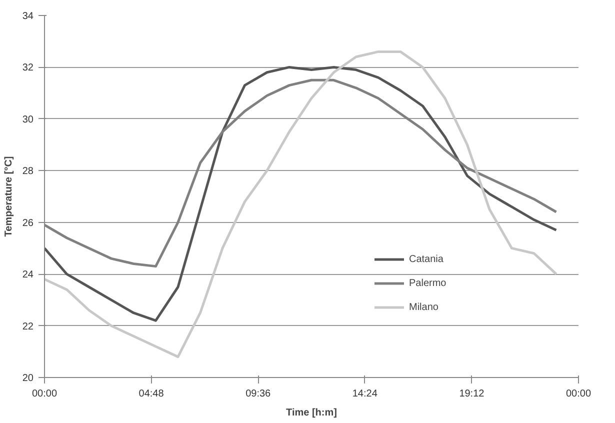  I want to click on x-tick-label: 14:24, so click(365, 394).